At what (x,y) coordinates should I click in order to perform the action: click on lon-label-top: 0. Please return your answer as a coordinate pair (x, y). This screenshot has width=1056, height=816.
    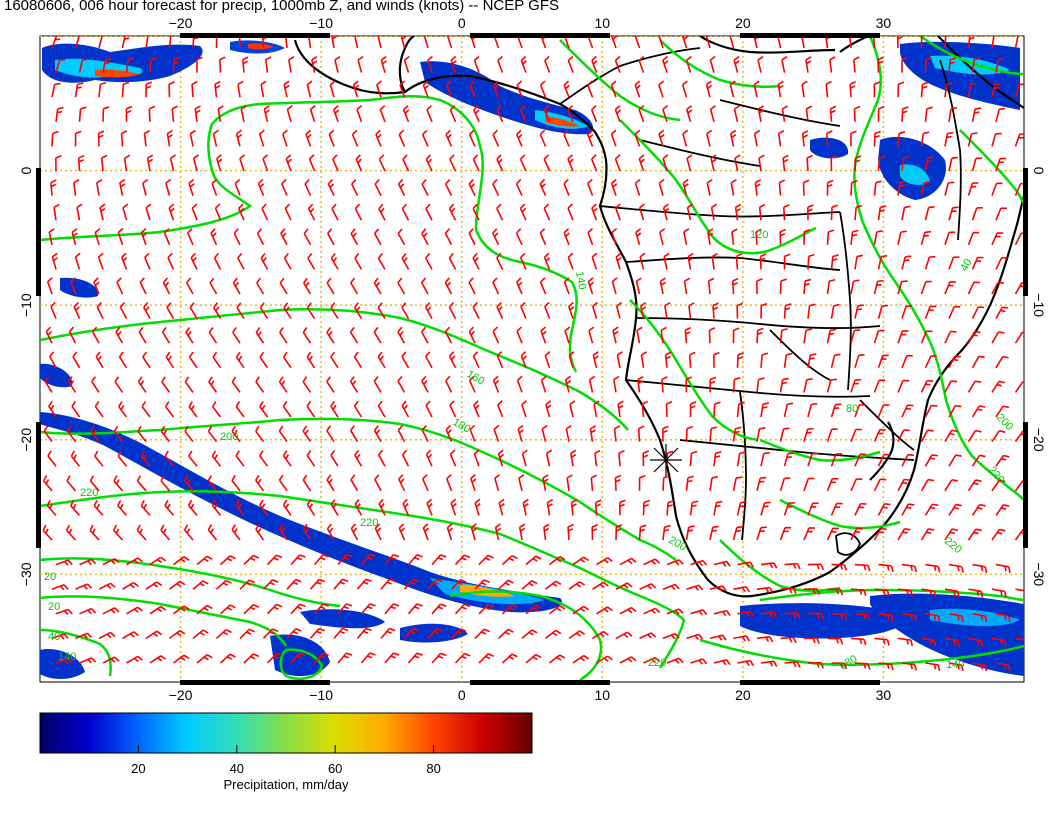
    Looking at the image, I should click on (462, 23).